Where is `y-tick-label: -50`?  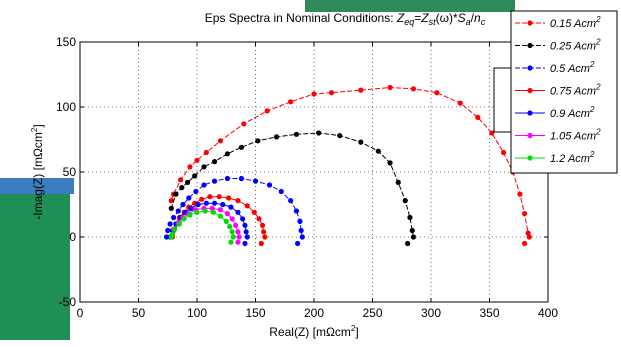
y-tick-label: -50 is located at coordinates (68, 302).